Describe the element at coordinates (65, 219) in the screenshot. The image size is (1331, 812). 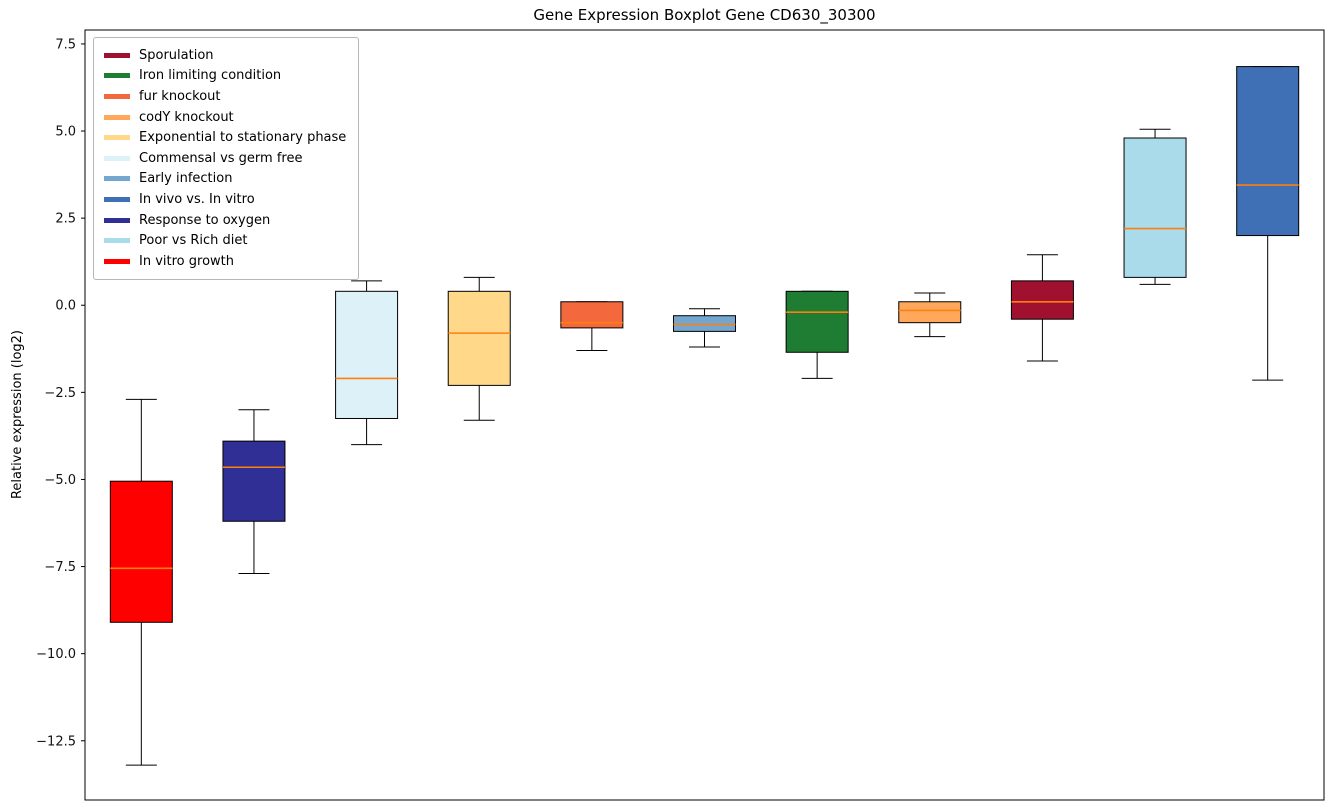
I see `svg-text: 2.5` at that location.